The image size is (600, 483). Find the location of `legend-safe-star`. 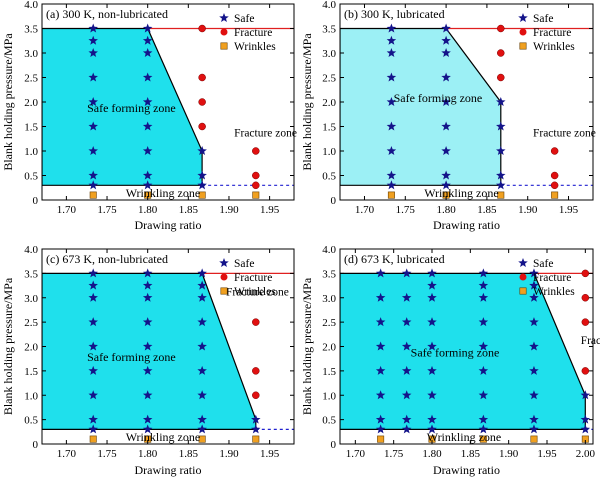

legend-safe-star is located at coordinates (523, 263).